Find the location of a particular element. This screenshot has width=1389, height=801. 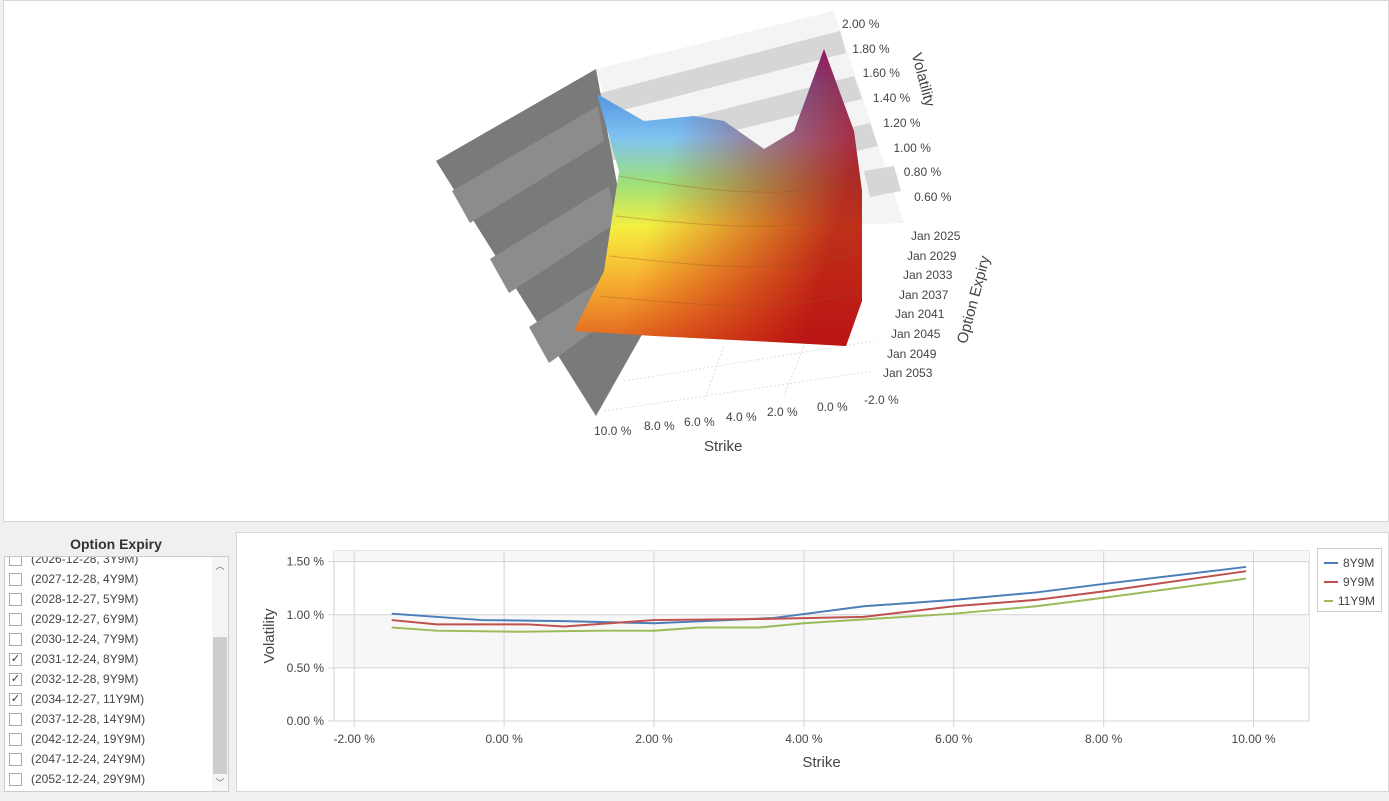

strike-tick-label: 8.0 % is located at coordinates (659, 426).